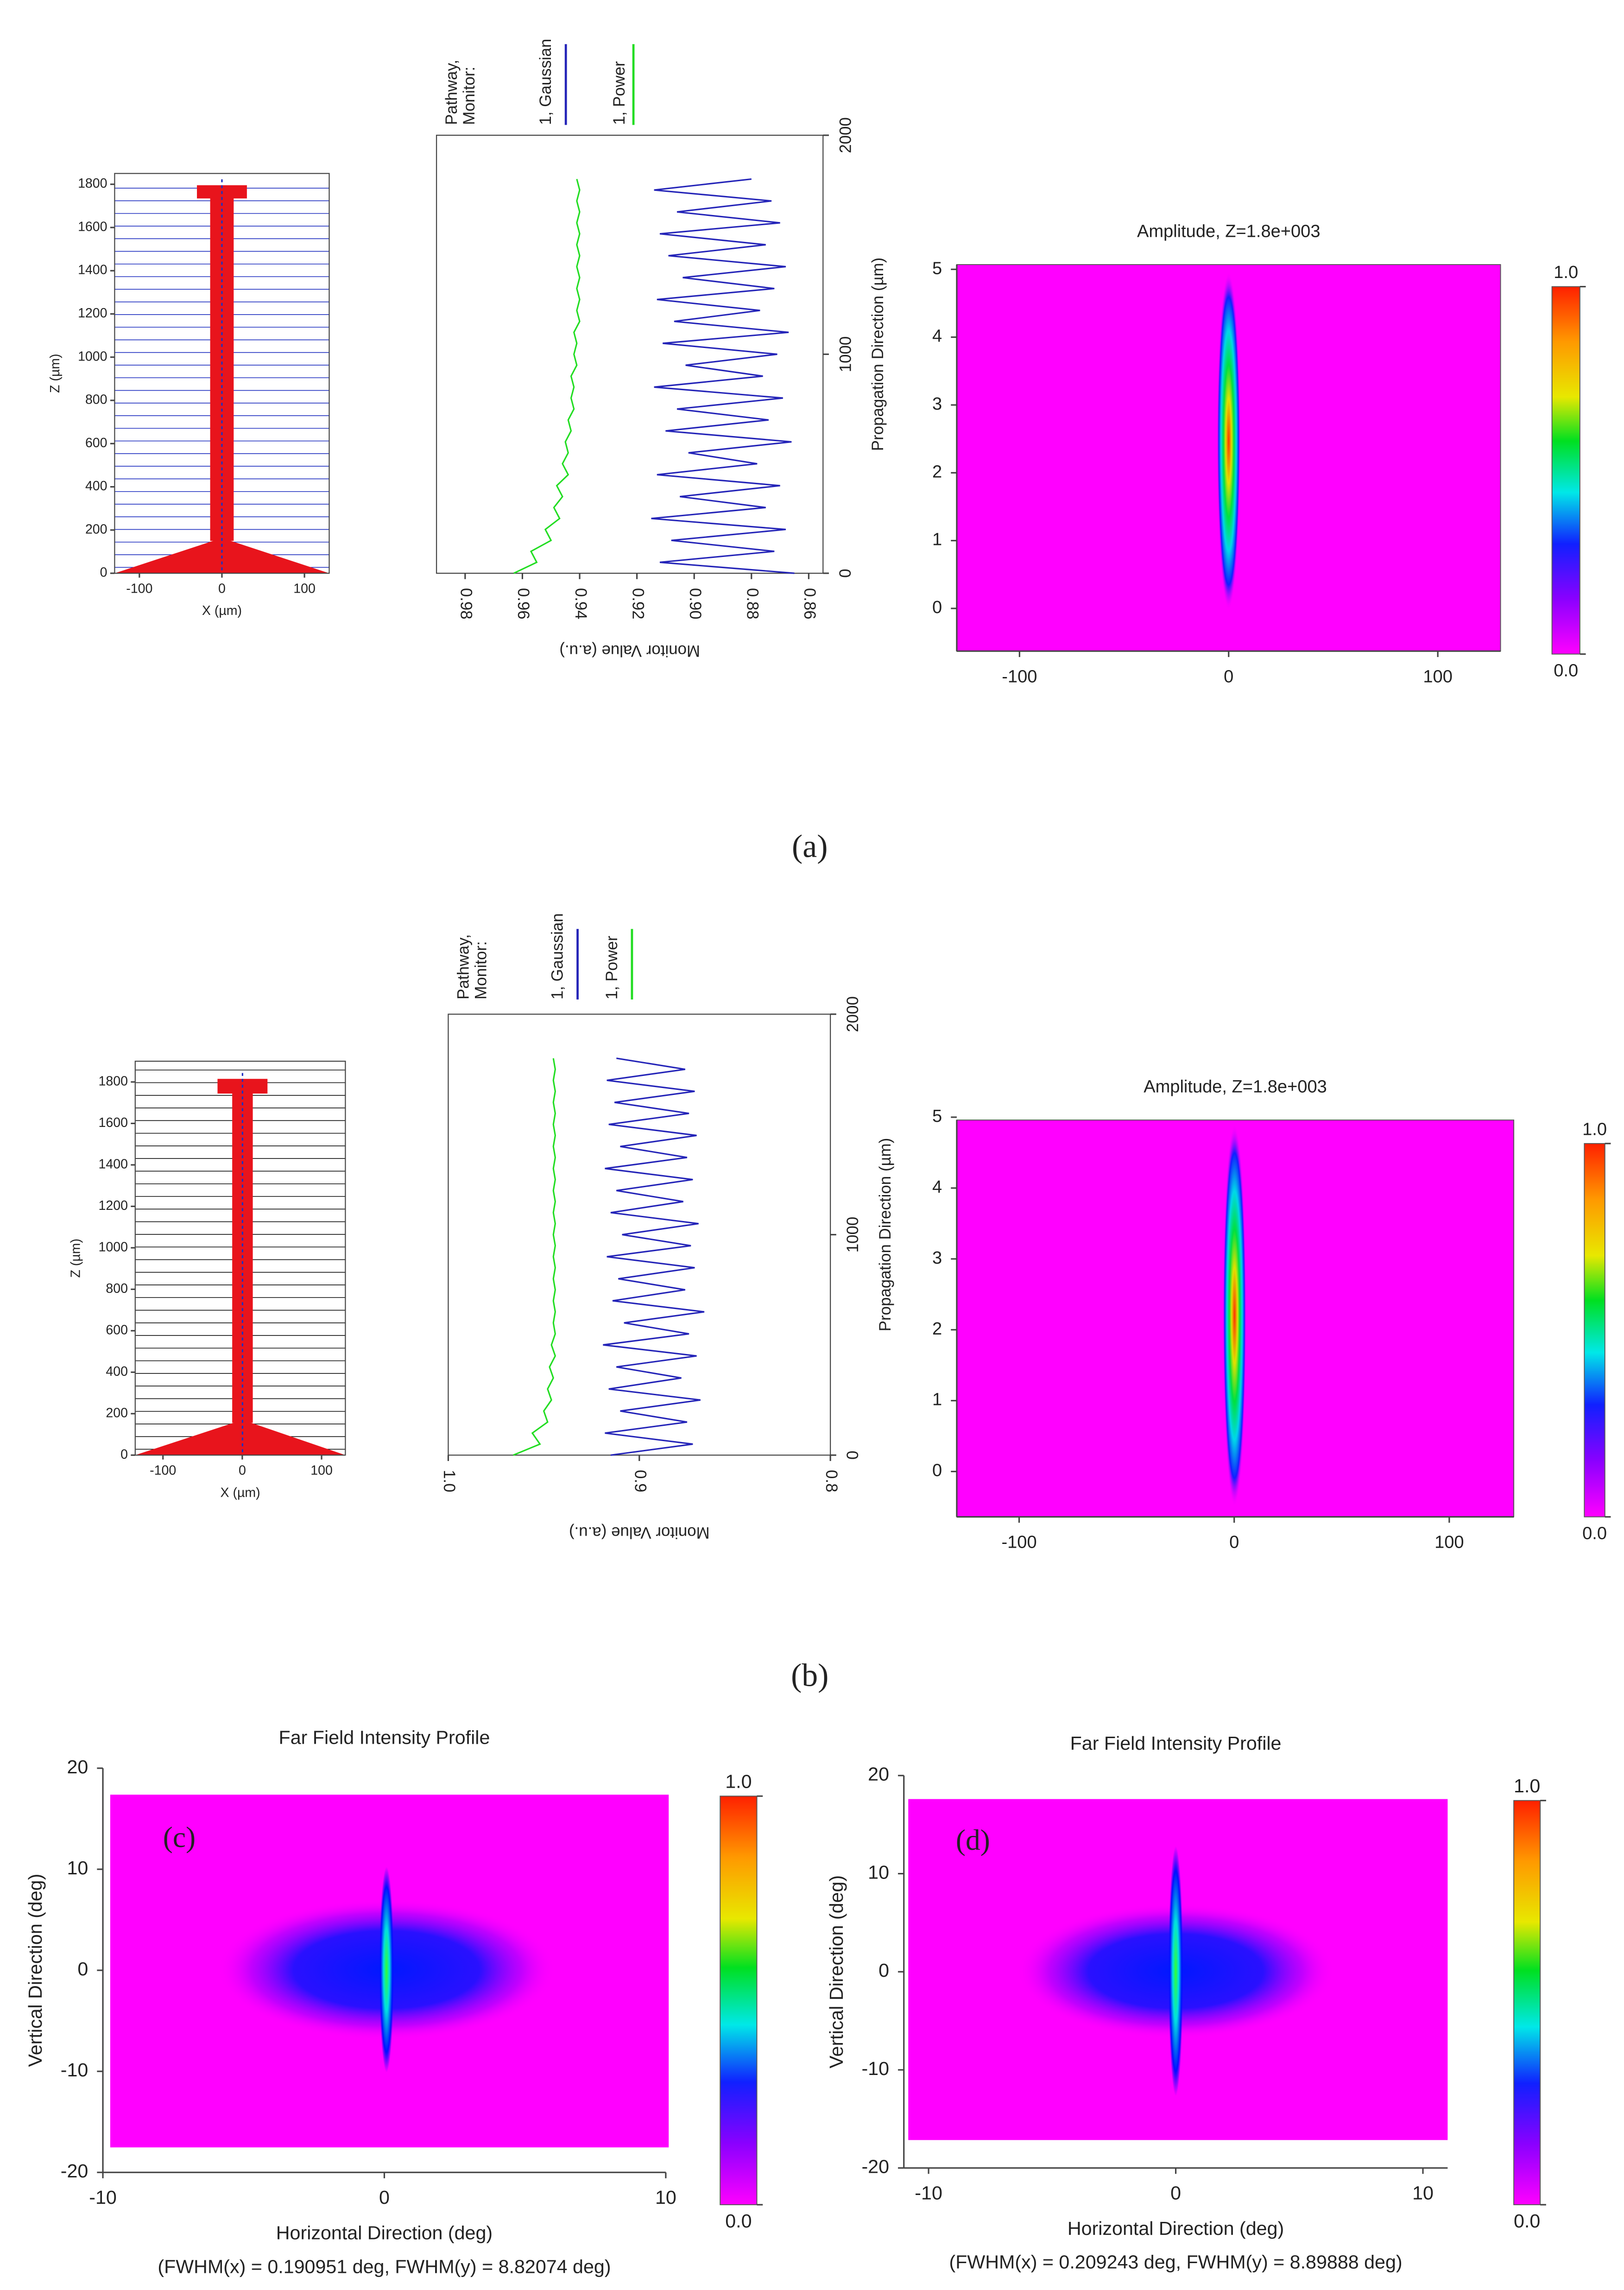 Image resolution: width=1624 pixels, height=2290 pixels. I want to click on y-tick-label: 2000, so click(853, 1014).